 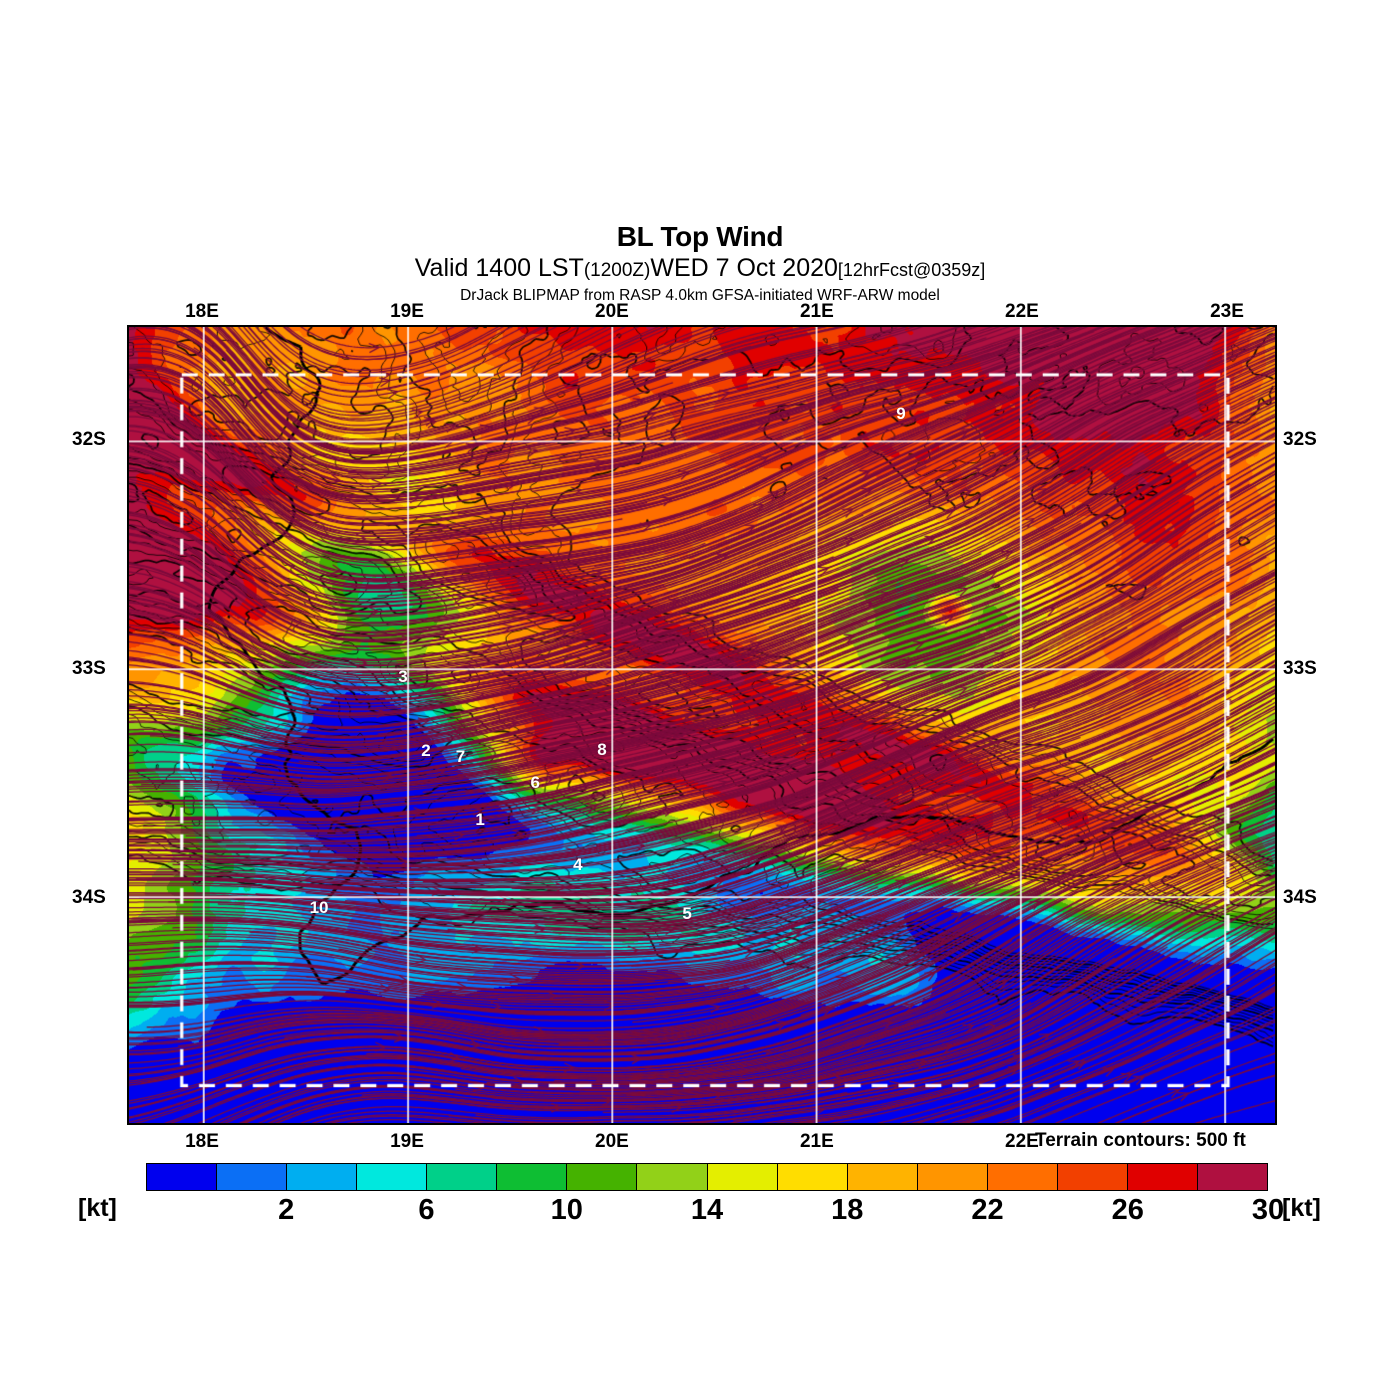 What do you see at coordinates (202, 311) in the screenshot?
I see `lon-label-top-0: 18E` at bounding box center [202, 311].